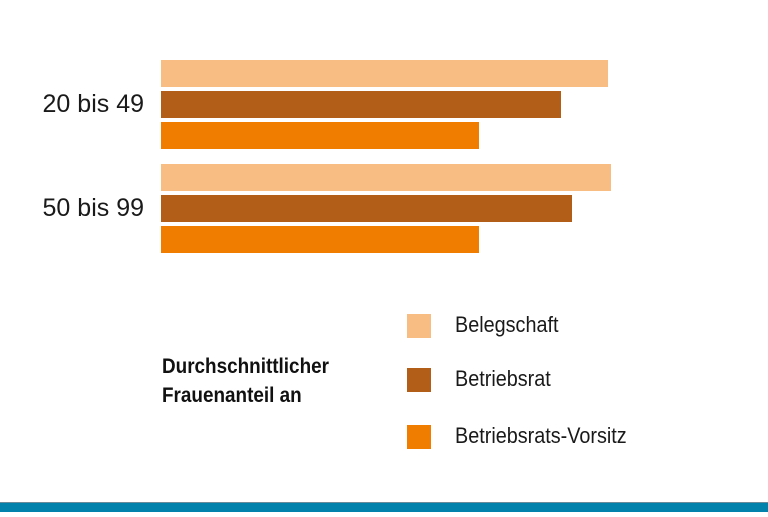  Describe the element at coordinates (541, 435) in the screenshot. I see `legend-label: Betriebsrats-Vorsitz` at that location.